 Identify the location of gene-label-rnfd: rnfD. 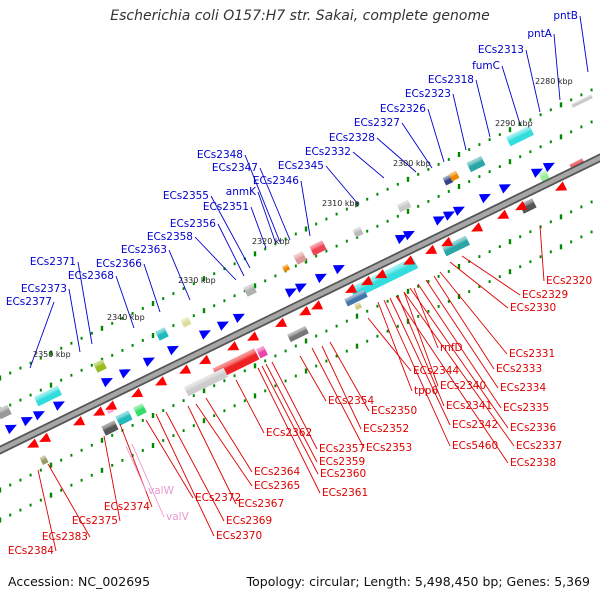
(451, 348).